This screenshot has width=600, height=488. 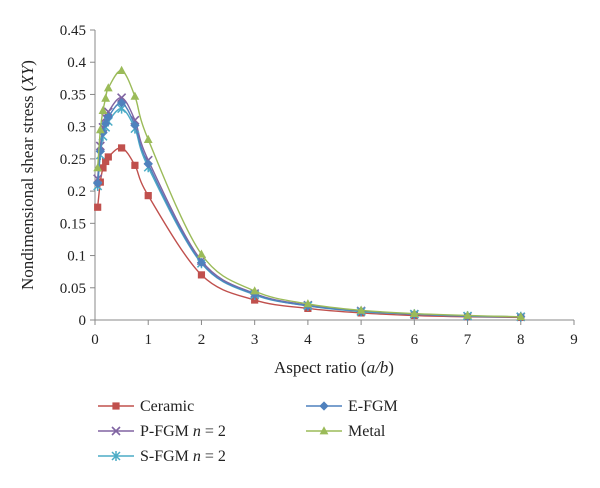 I want to click on x-tick-label: 1, so click(x=148, y=340).